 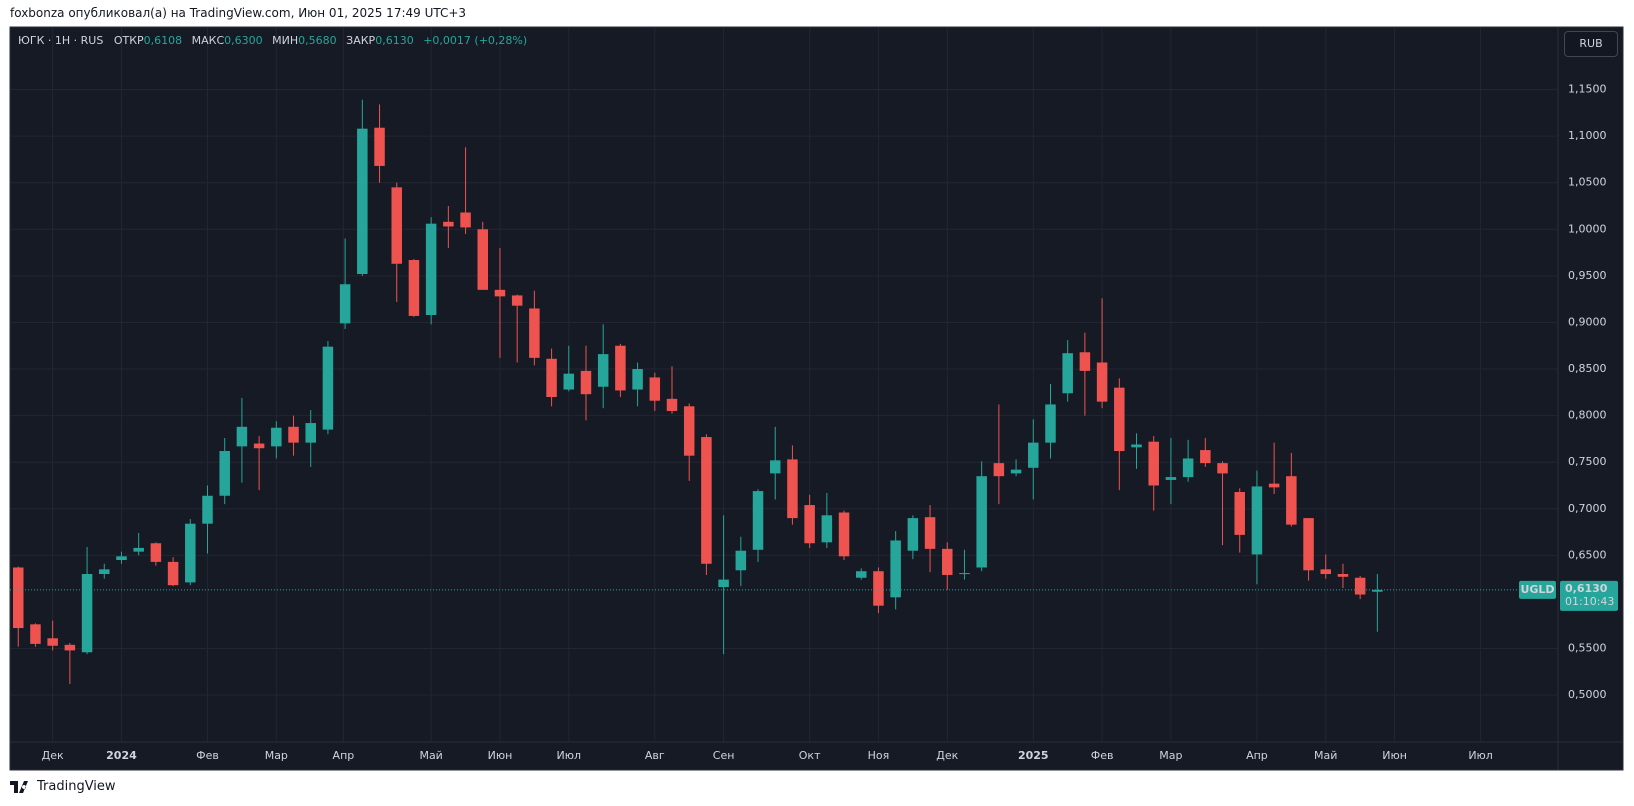 What do you see at coordinates (208, 40) in the screenshot?
I see `high-label: МАКС` at bounding box center [208, 40].